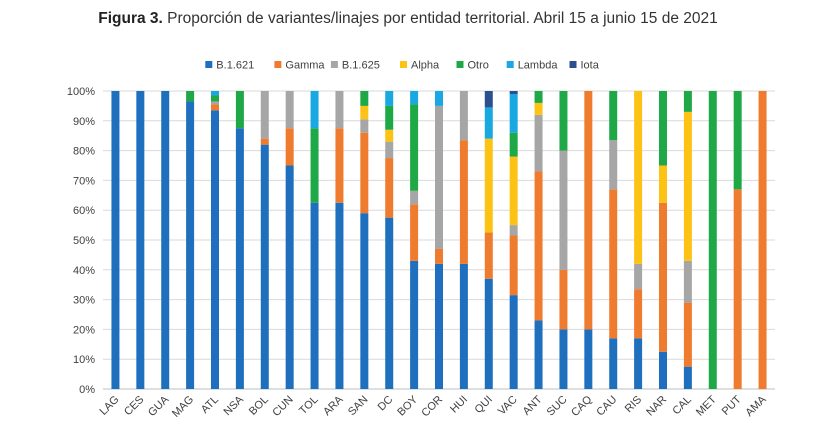 Image resolution: width=816 pixels, height=445 pixels. I want to click on legend-label-b-1-625: B.1.625, so click(361, 66).